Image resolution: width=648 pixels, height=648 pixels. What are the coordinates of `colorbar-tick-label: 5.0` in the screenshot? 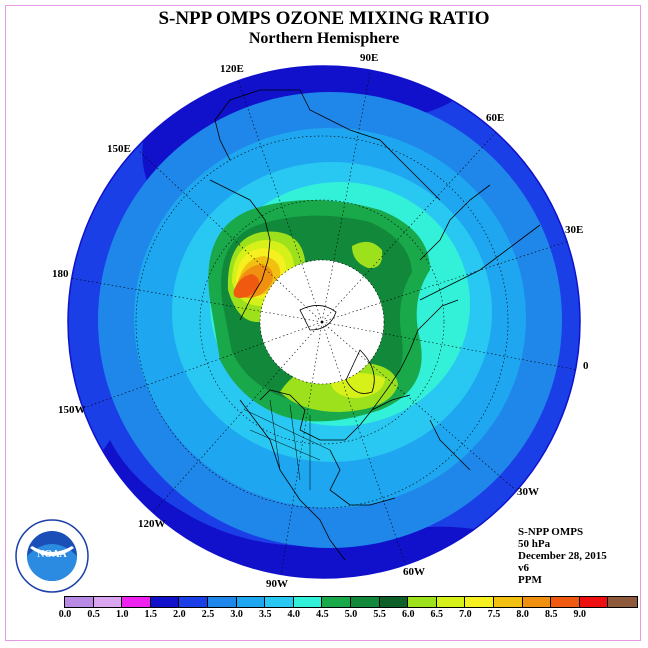 It's located at (351, 614).